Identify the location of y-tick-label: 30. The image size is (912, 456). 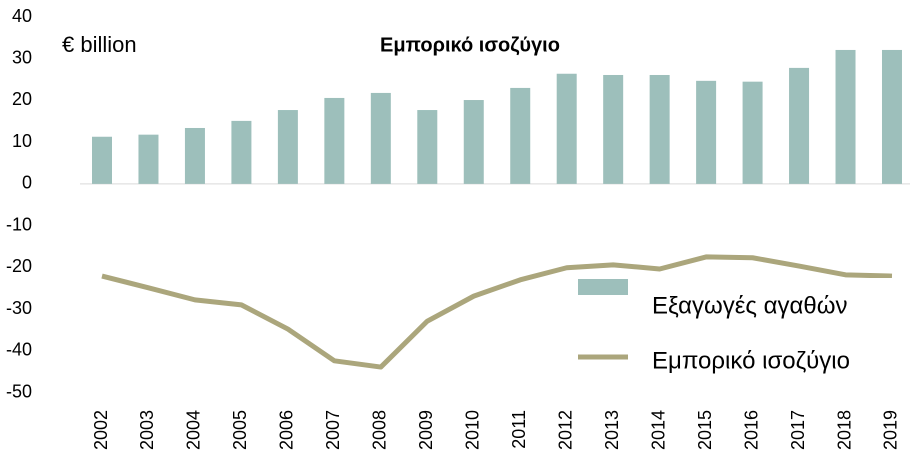
(22, 57).